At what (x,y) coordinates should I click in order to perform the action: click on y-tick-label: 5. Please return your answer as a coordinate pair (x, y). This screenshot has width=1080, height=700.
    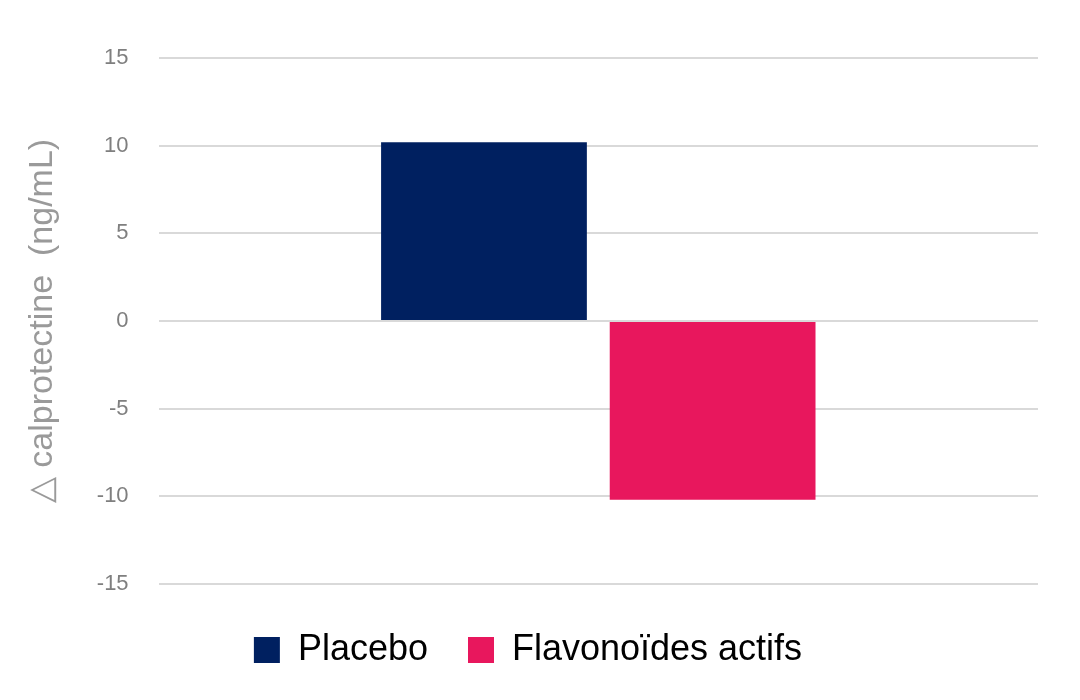
    Looking at the image, I should click on (122, 232).